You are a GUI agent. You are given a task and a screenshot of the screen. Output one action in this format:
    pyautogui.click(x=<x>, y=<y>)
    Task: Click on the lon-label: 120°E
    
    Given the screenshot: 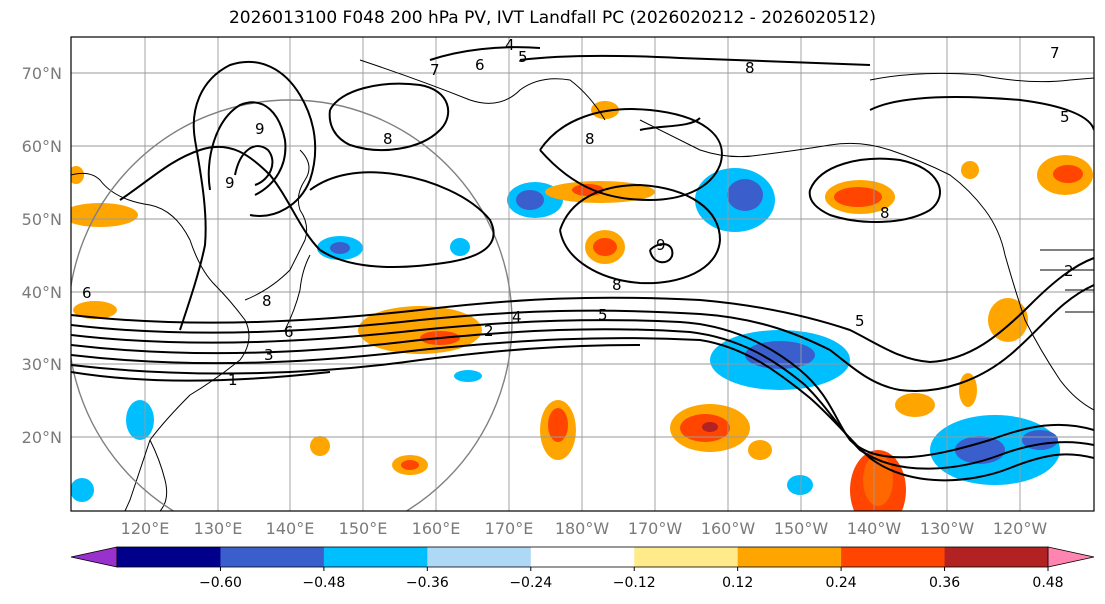 What is the action you would take?
    pyautogui.click(x=145, y=528)
    